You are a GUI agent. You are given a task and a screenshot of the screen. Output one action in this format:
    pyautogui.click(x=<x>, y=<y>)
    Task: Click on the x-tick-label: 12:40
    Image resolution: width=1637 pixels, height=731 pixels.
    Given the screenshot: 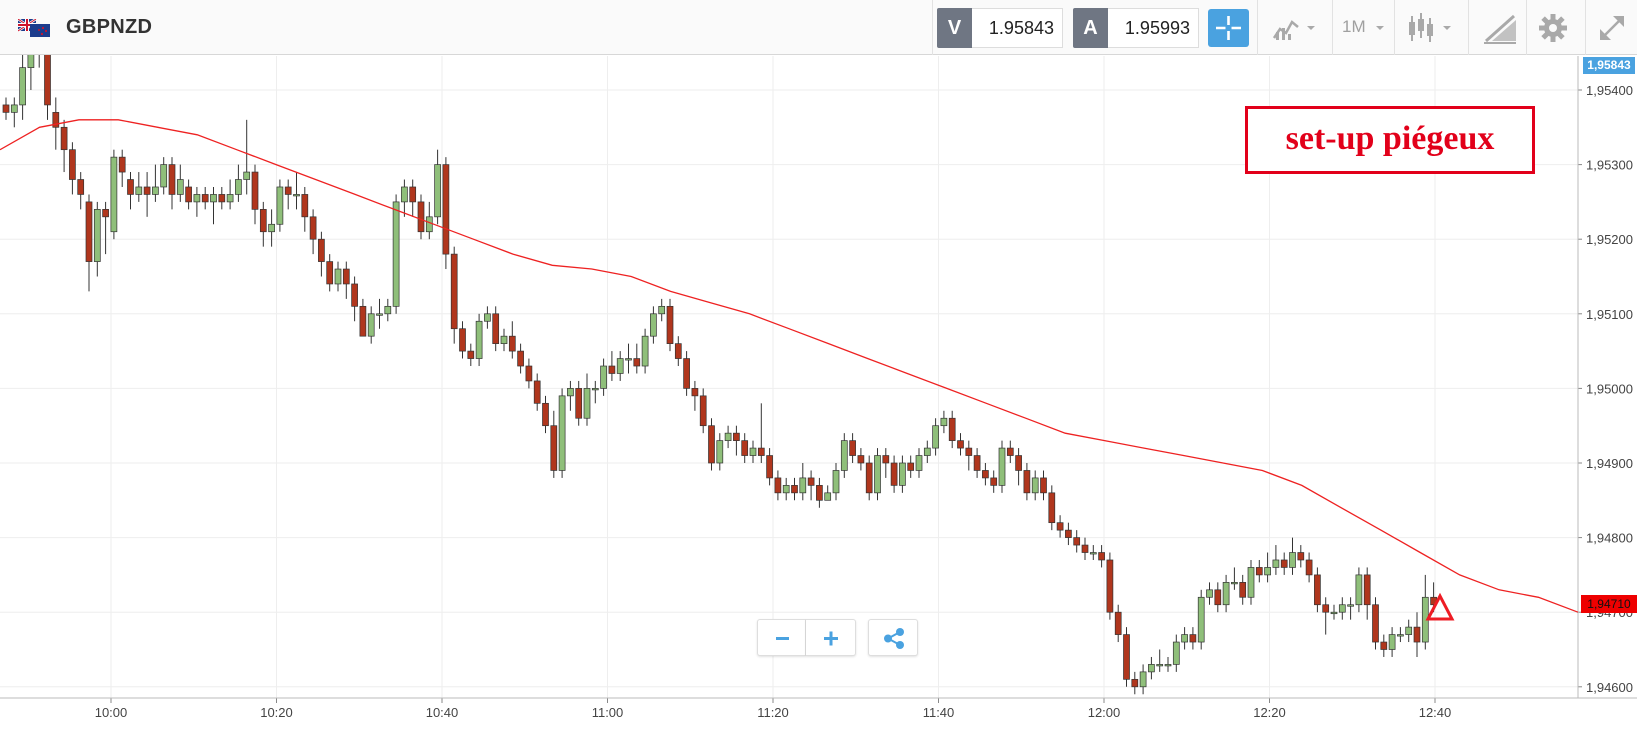 What is the action you would take?
    pyautogui.click(x=1435, y=712)
    